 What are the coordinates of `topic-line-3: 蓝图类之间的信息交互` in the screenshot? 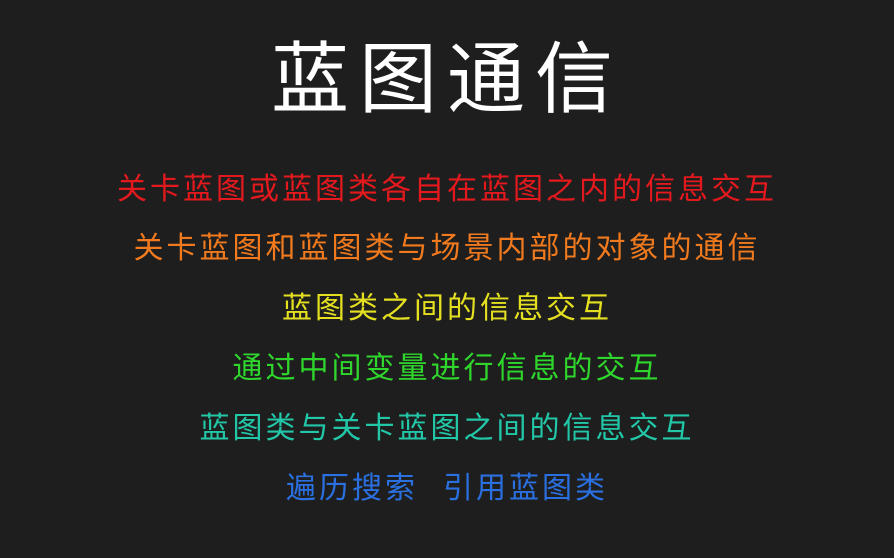 It's located at (447, 308).